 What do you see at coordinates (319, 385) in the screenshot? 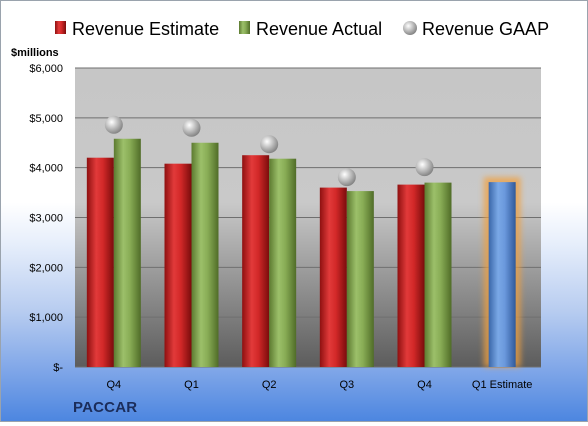
I see `x-tick-labels: Q4 Q1 Q2 Q3 Q4 Q1 Estimate` at bounding box center [319, 385].